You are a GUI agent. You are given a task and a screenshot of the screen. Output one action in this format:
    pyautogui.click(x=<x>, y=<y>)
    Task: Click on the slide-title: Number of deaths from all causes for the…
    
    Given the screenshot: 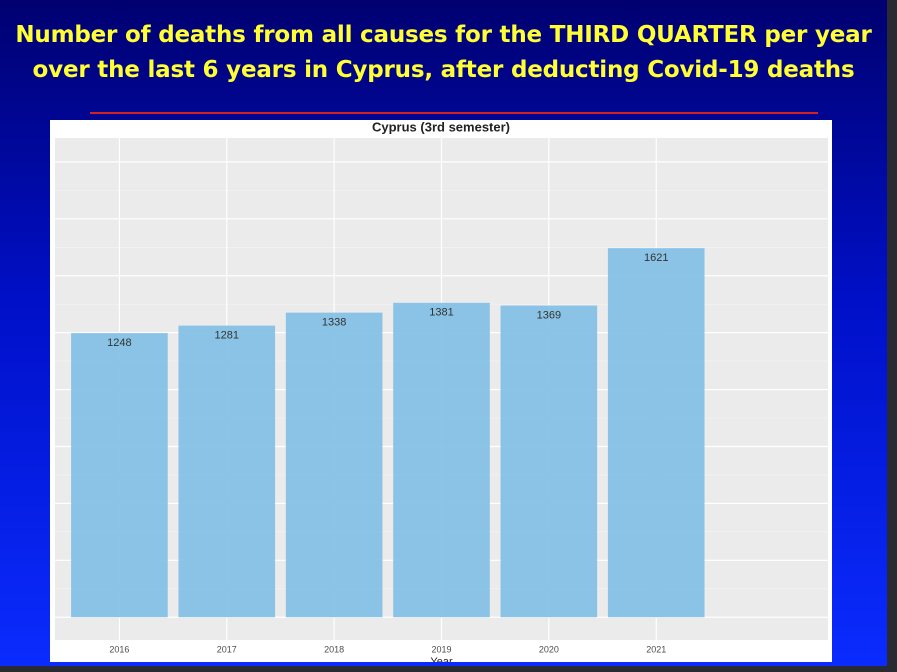 What is the action you would take?
    pyautogui.click(x=443, y=35)
    